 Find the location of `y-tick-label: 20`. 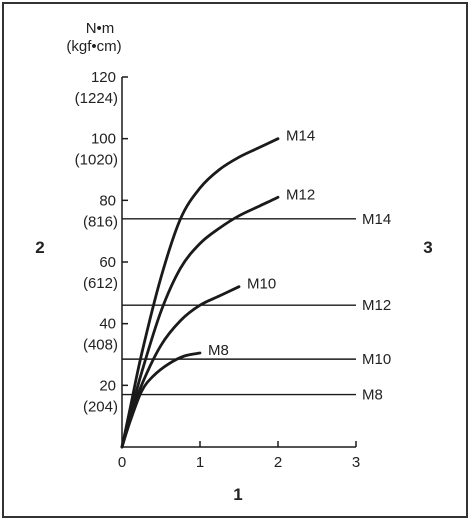

y-tick-label: 20 is located at coordinates (107, 385).